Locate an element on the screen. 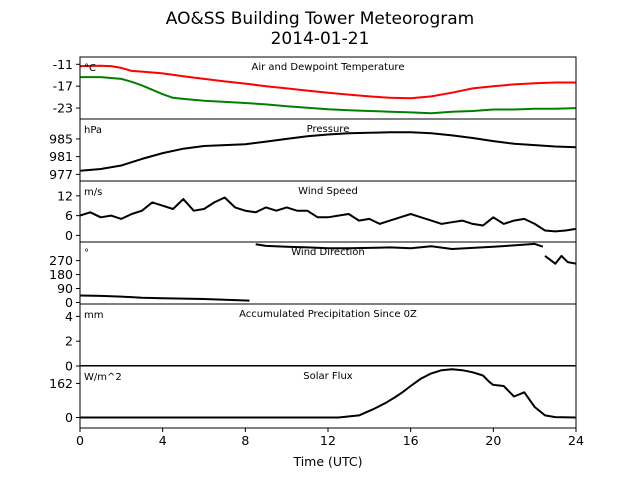 The width and height of the screenshot is (640, 480). chart-subtitle: 2014-01-21 is located at coordinates (320, 39).